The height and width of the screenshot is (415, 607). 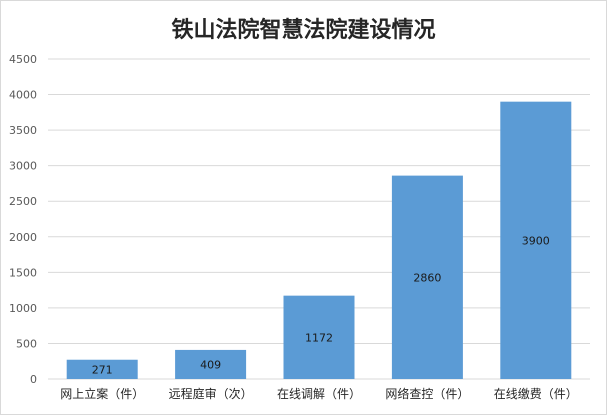 What do you see at coordinates (23, 59) in the screenshot?
I see `y-tick-label: 4500` at bounding box center [23, 59].